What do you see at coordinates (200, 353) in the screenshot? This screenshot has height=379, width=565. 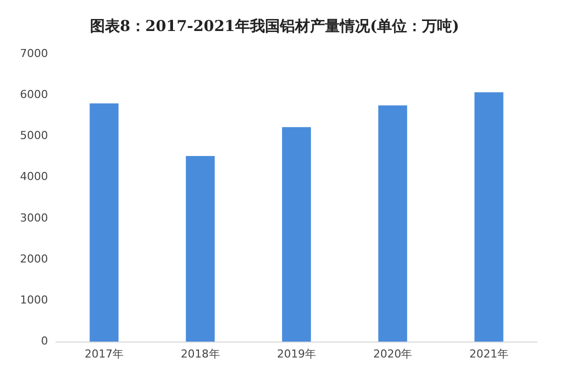 I see `x-tick-label: 2018年` at bounding box center [200, 353].